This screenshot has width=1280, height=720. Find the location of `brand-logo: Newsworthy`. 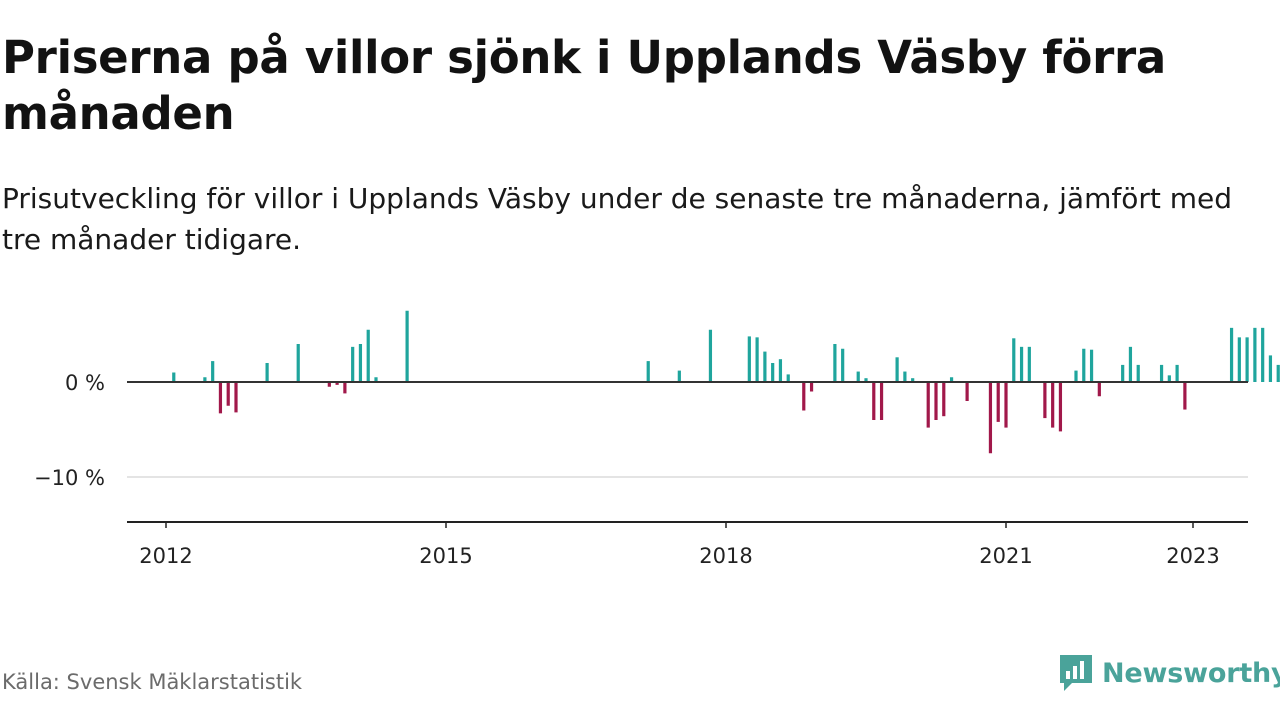

brand-logo: Newsworthy is located at coordinates (1169, 673).